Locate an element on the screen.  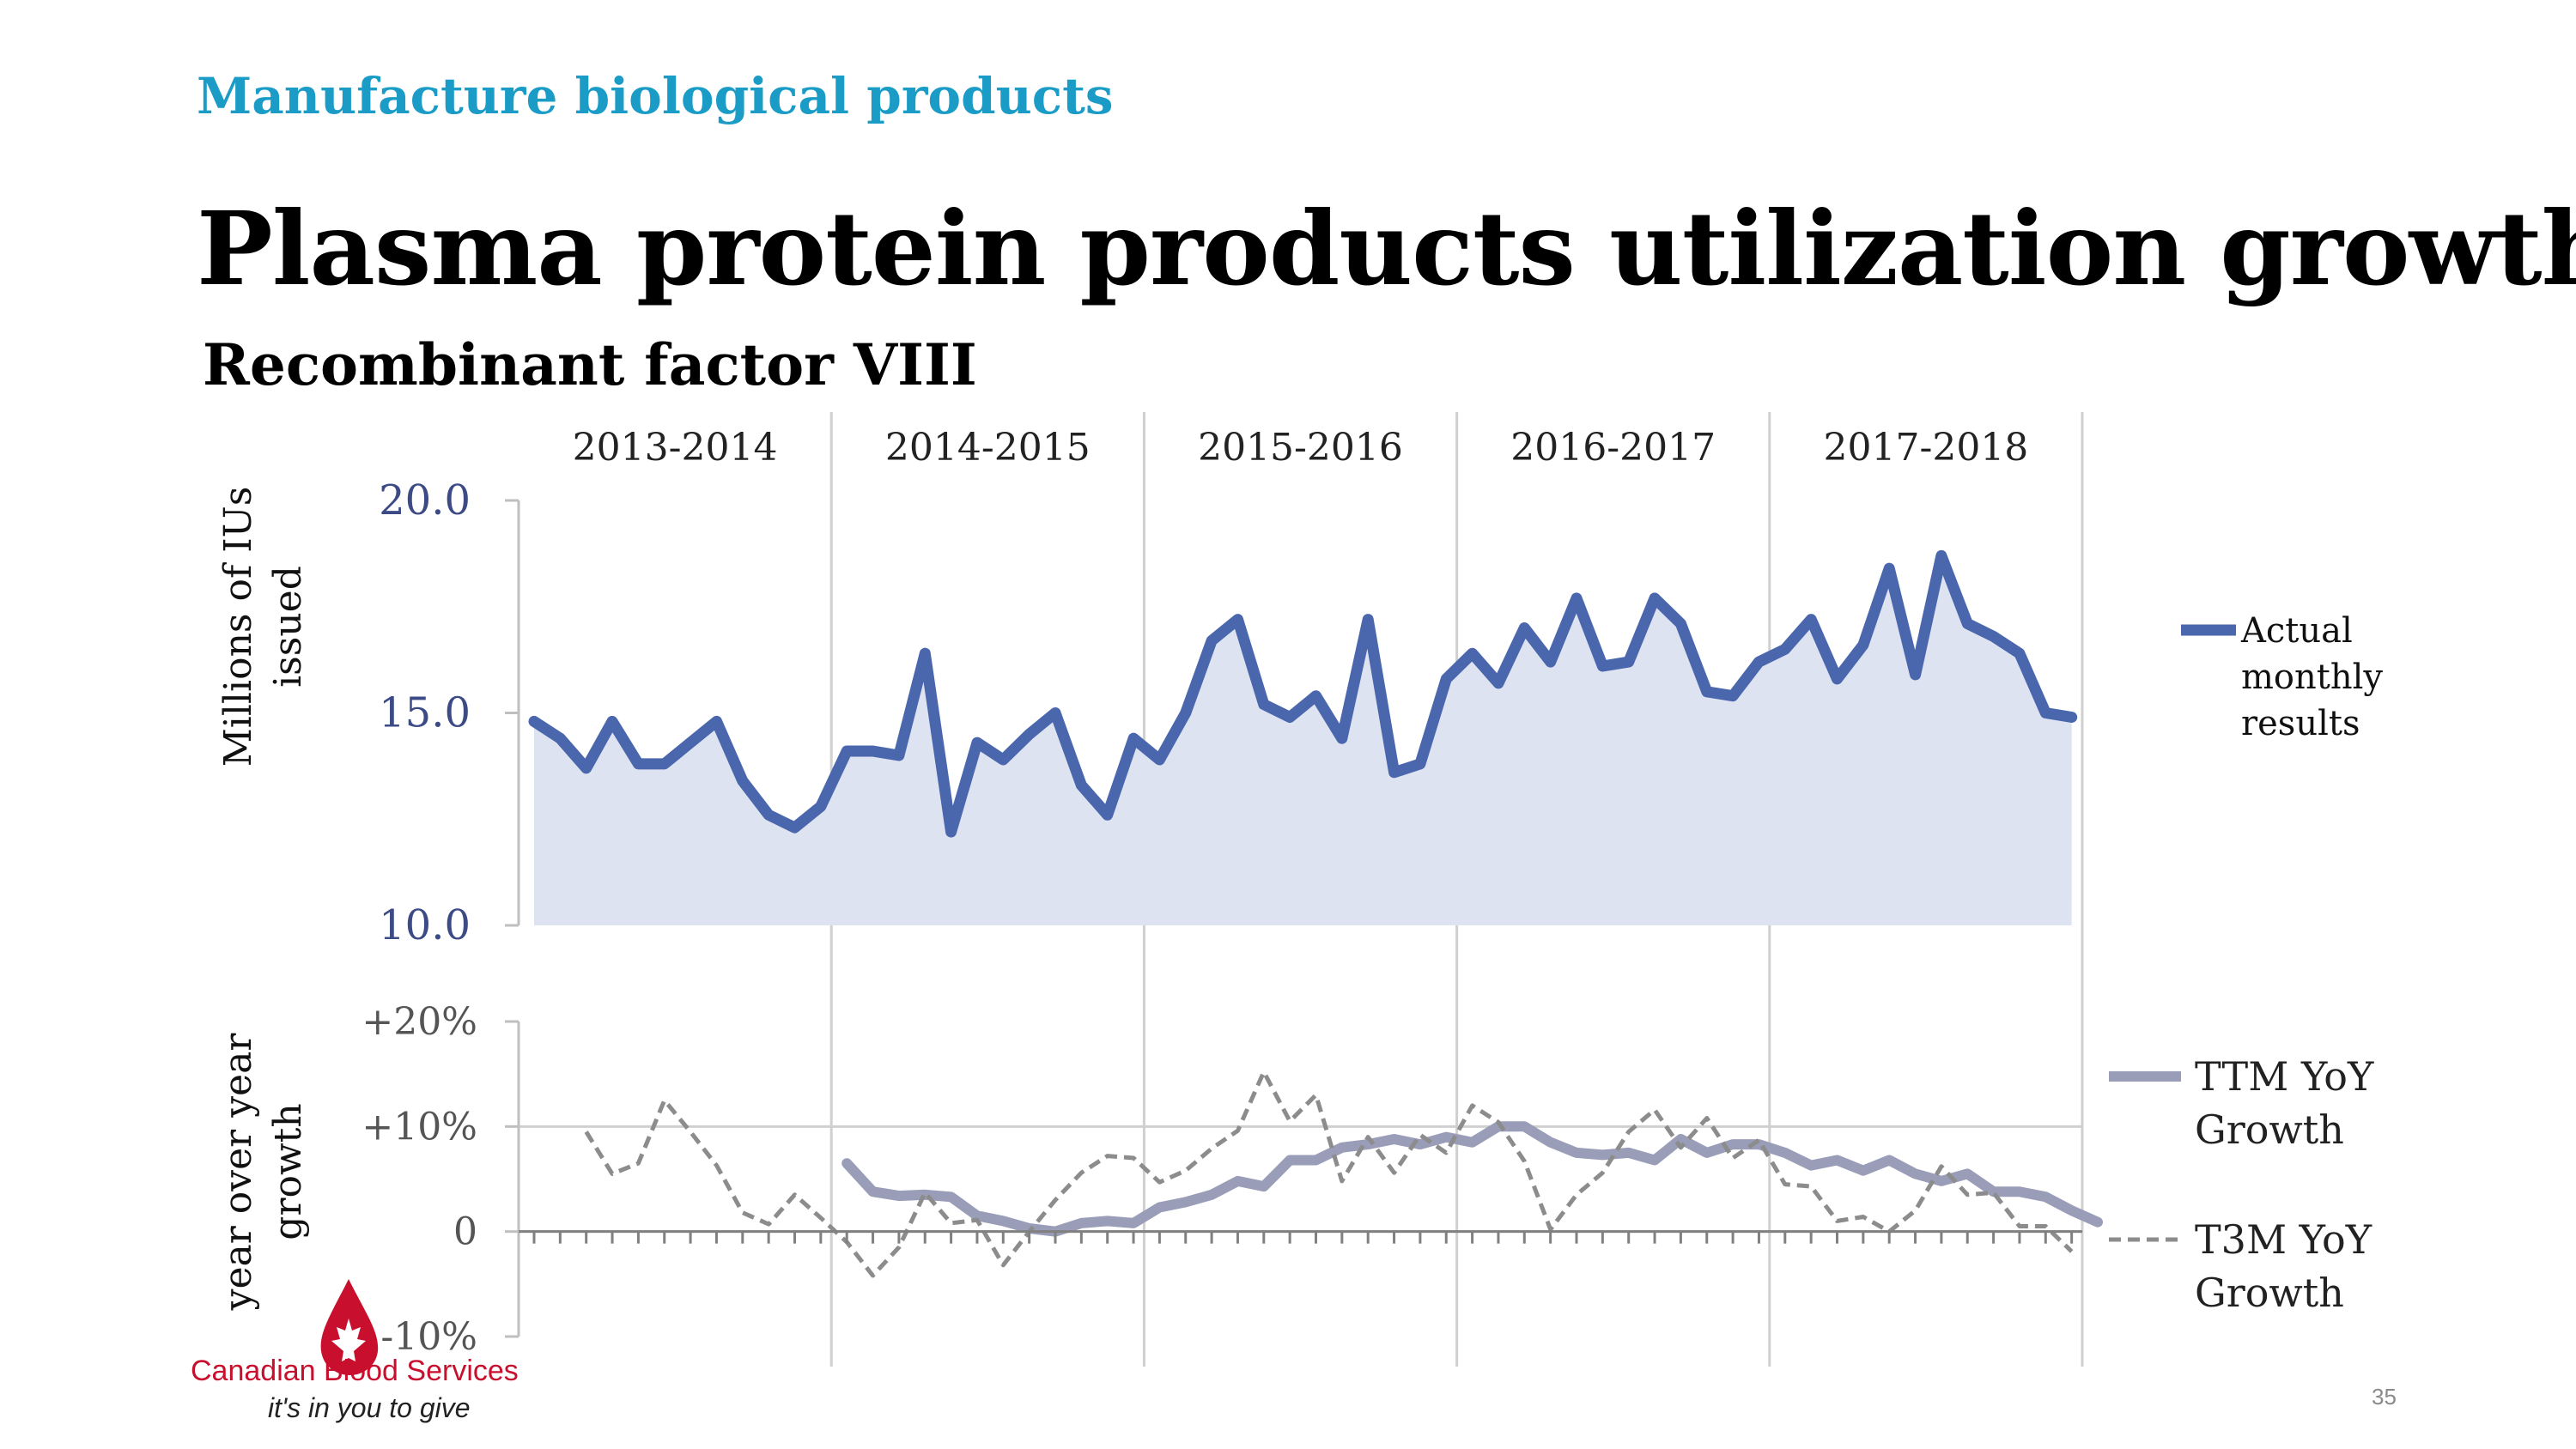
bottom-y-tick-label: -10% is located at coordinates (429, 1337).